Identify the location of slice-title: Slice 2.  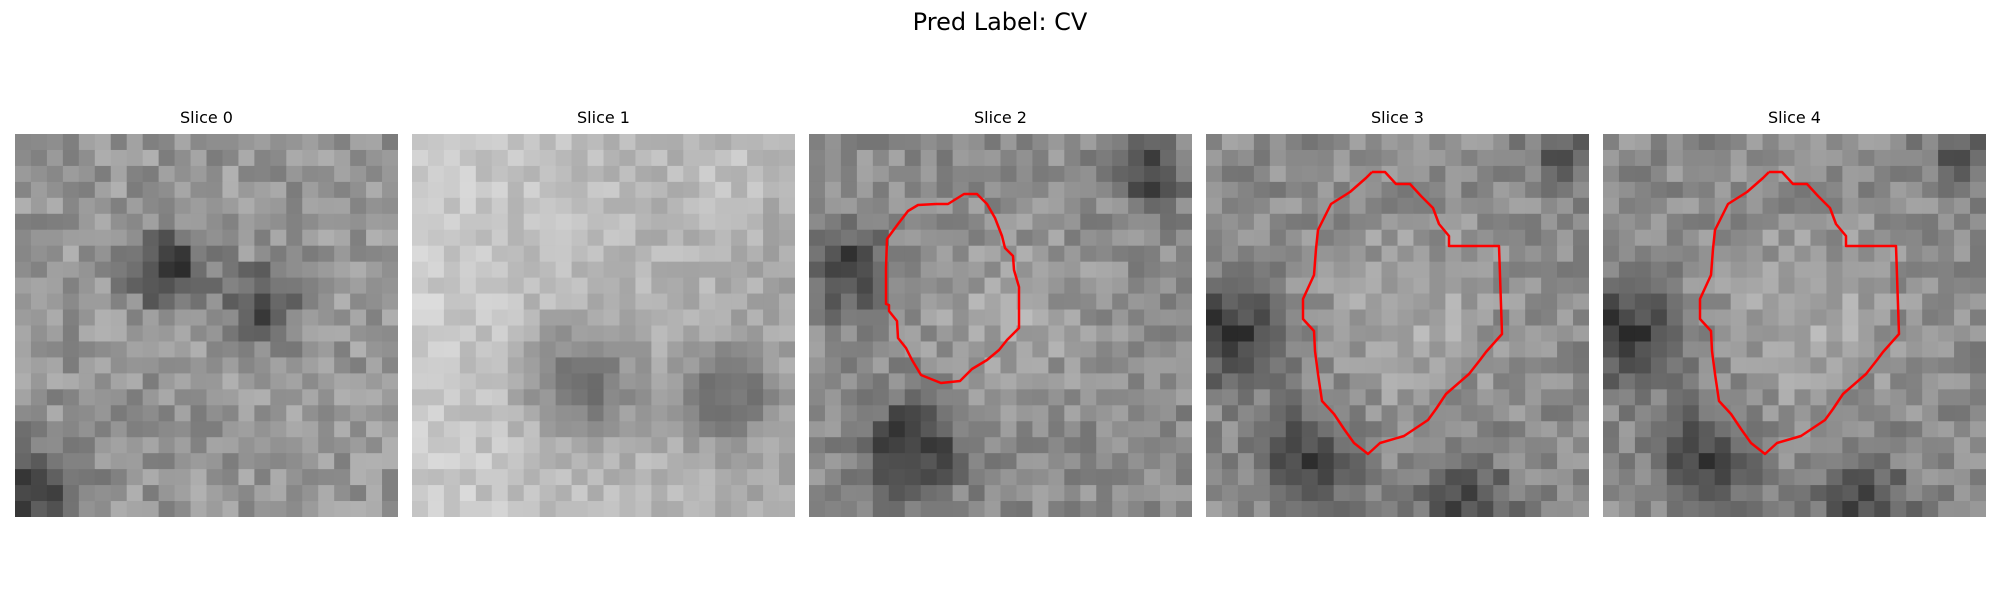
(1000, 117).